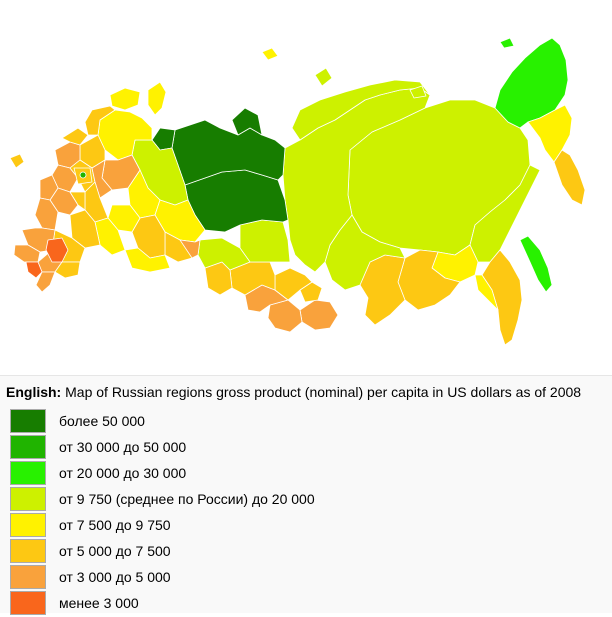 This screenshot has width=612, height=617. I want to click on region-altai-rep, so click(285, 316).